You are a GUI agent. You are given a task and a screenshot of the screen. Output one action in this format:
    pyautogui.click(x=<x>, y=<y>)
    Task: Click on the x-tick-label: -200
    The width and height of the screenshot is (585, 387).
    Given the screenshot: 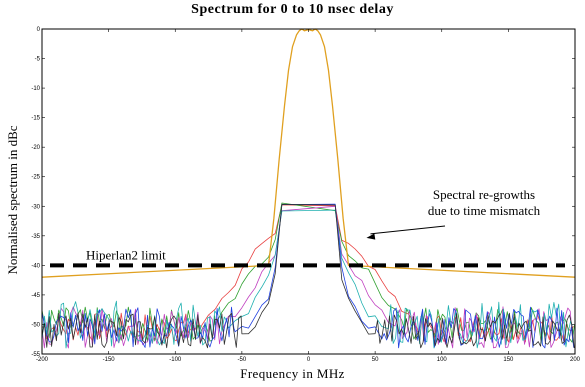 What is the action you would take?
    pyautogui.click(x=42, y=360)
    